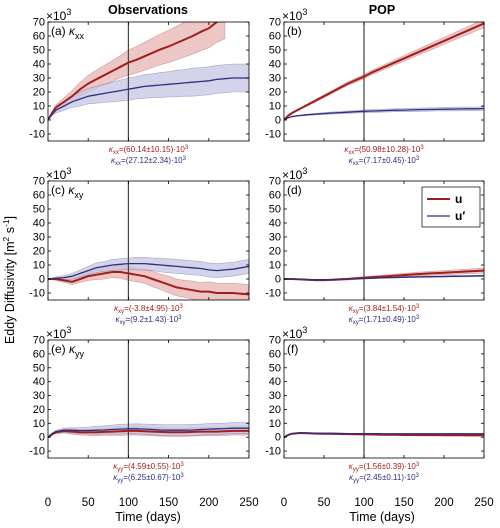 This screenshot has height=528, width=500. I want to click on annotation-red: κxy=(3.84±1.54)·103, so click(384, 309).